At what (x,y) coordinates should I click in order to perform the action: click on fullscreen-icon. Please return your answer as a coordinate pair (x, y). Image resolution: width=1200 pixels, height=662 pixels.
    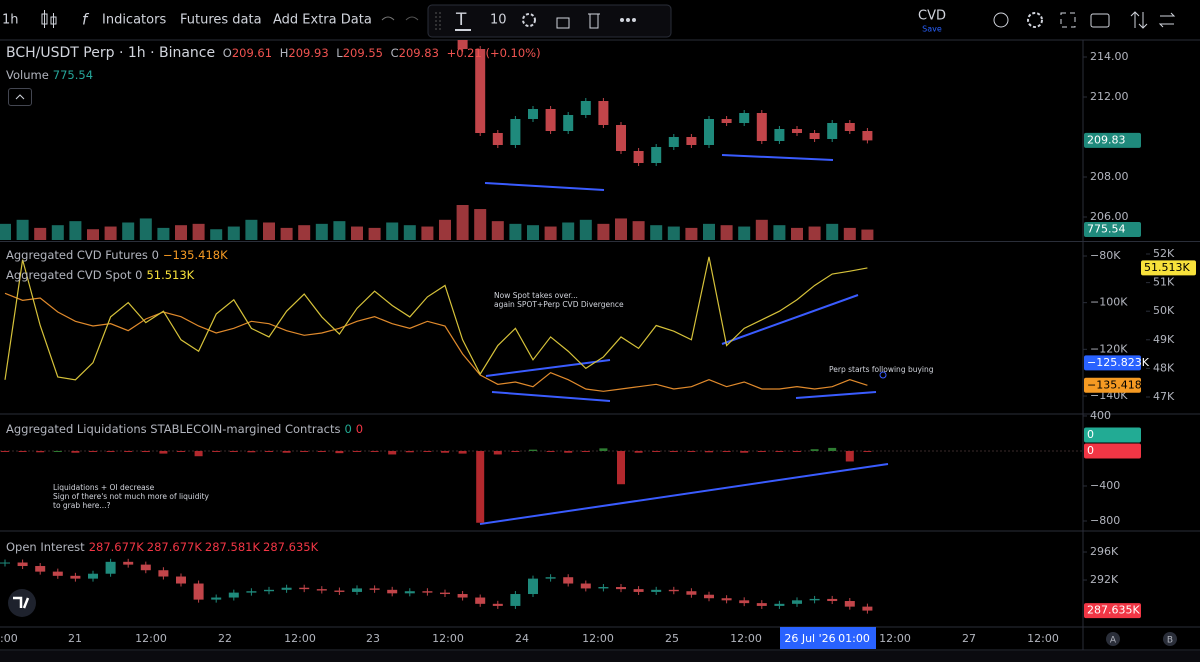
    Looking at the image, I should click on (1068, 20).